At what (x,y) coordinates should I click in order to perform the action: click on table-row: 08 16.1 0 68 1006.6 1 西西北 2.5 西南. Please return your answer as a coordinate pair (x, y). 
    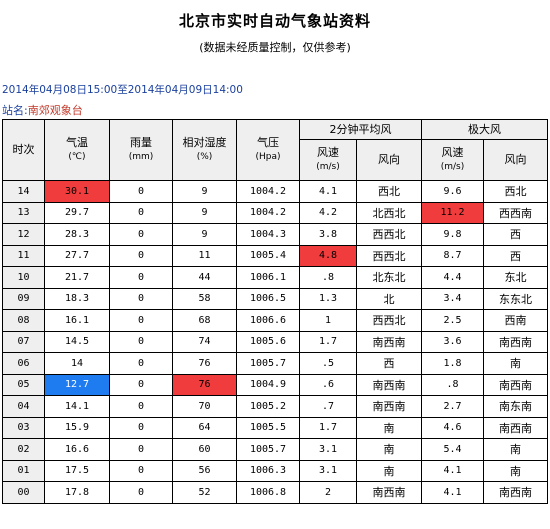
    Looking at the image, I should click on (275, 320).